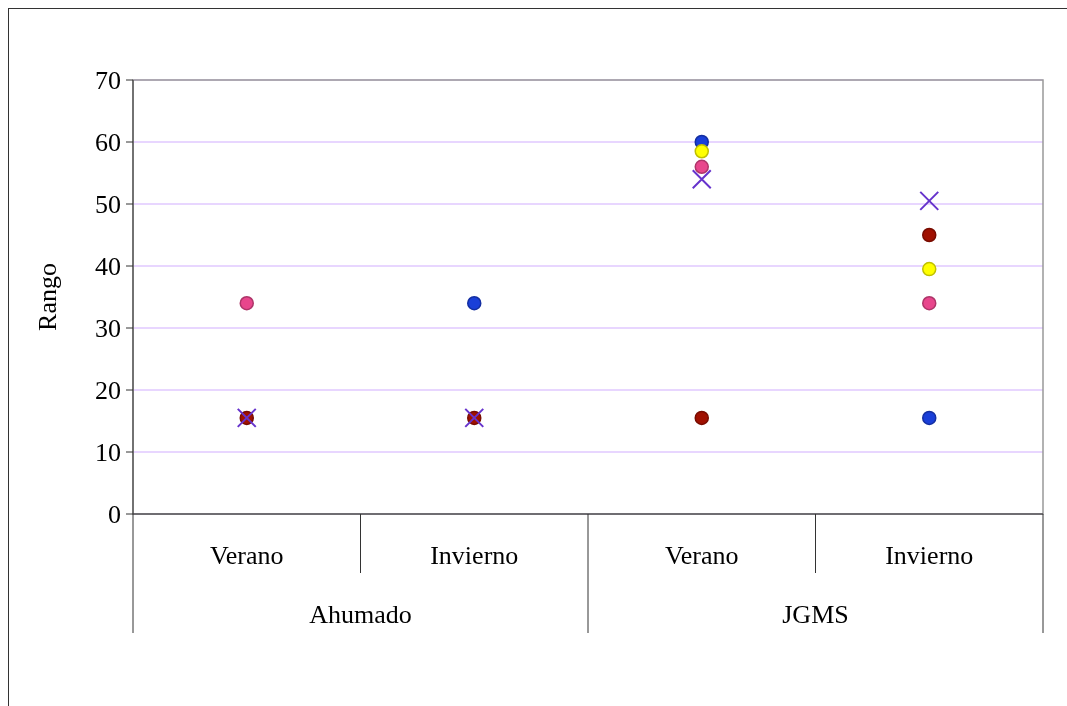  Describe the element at coordinates (108, 143) in the screenshot. I see `y-tick-label: 60` at that location.